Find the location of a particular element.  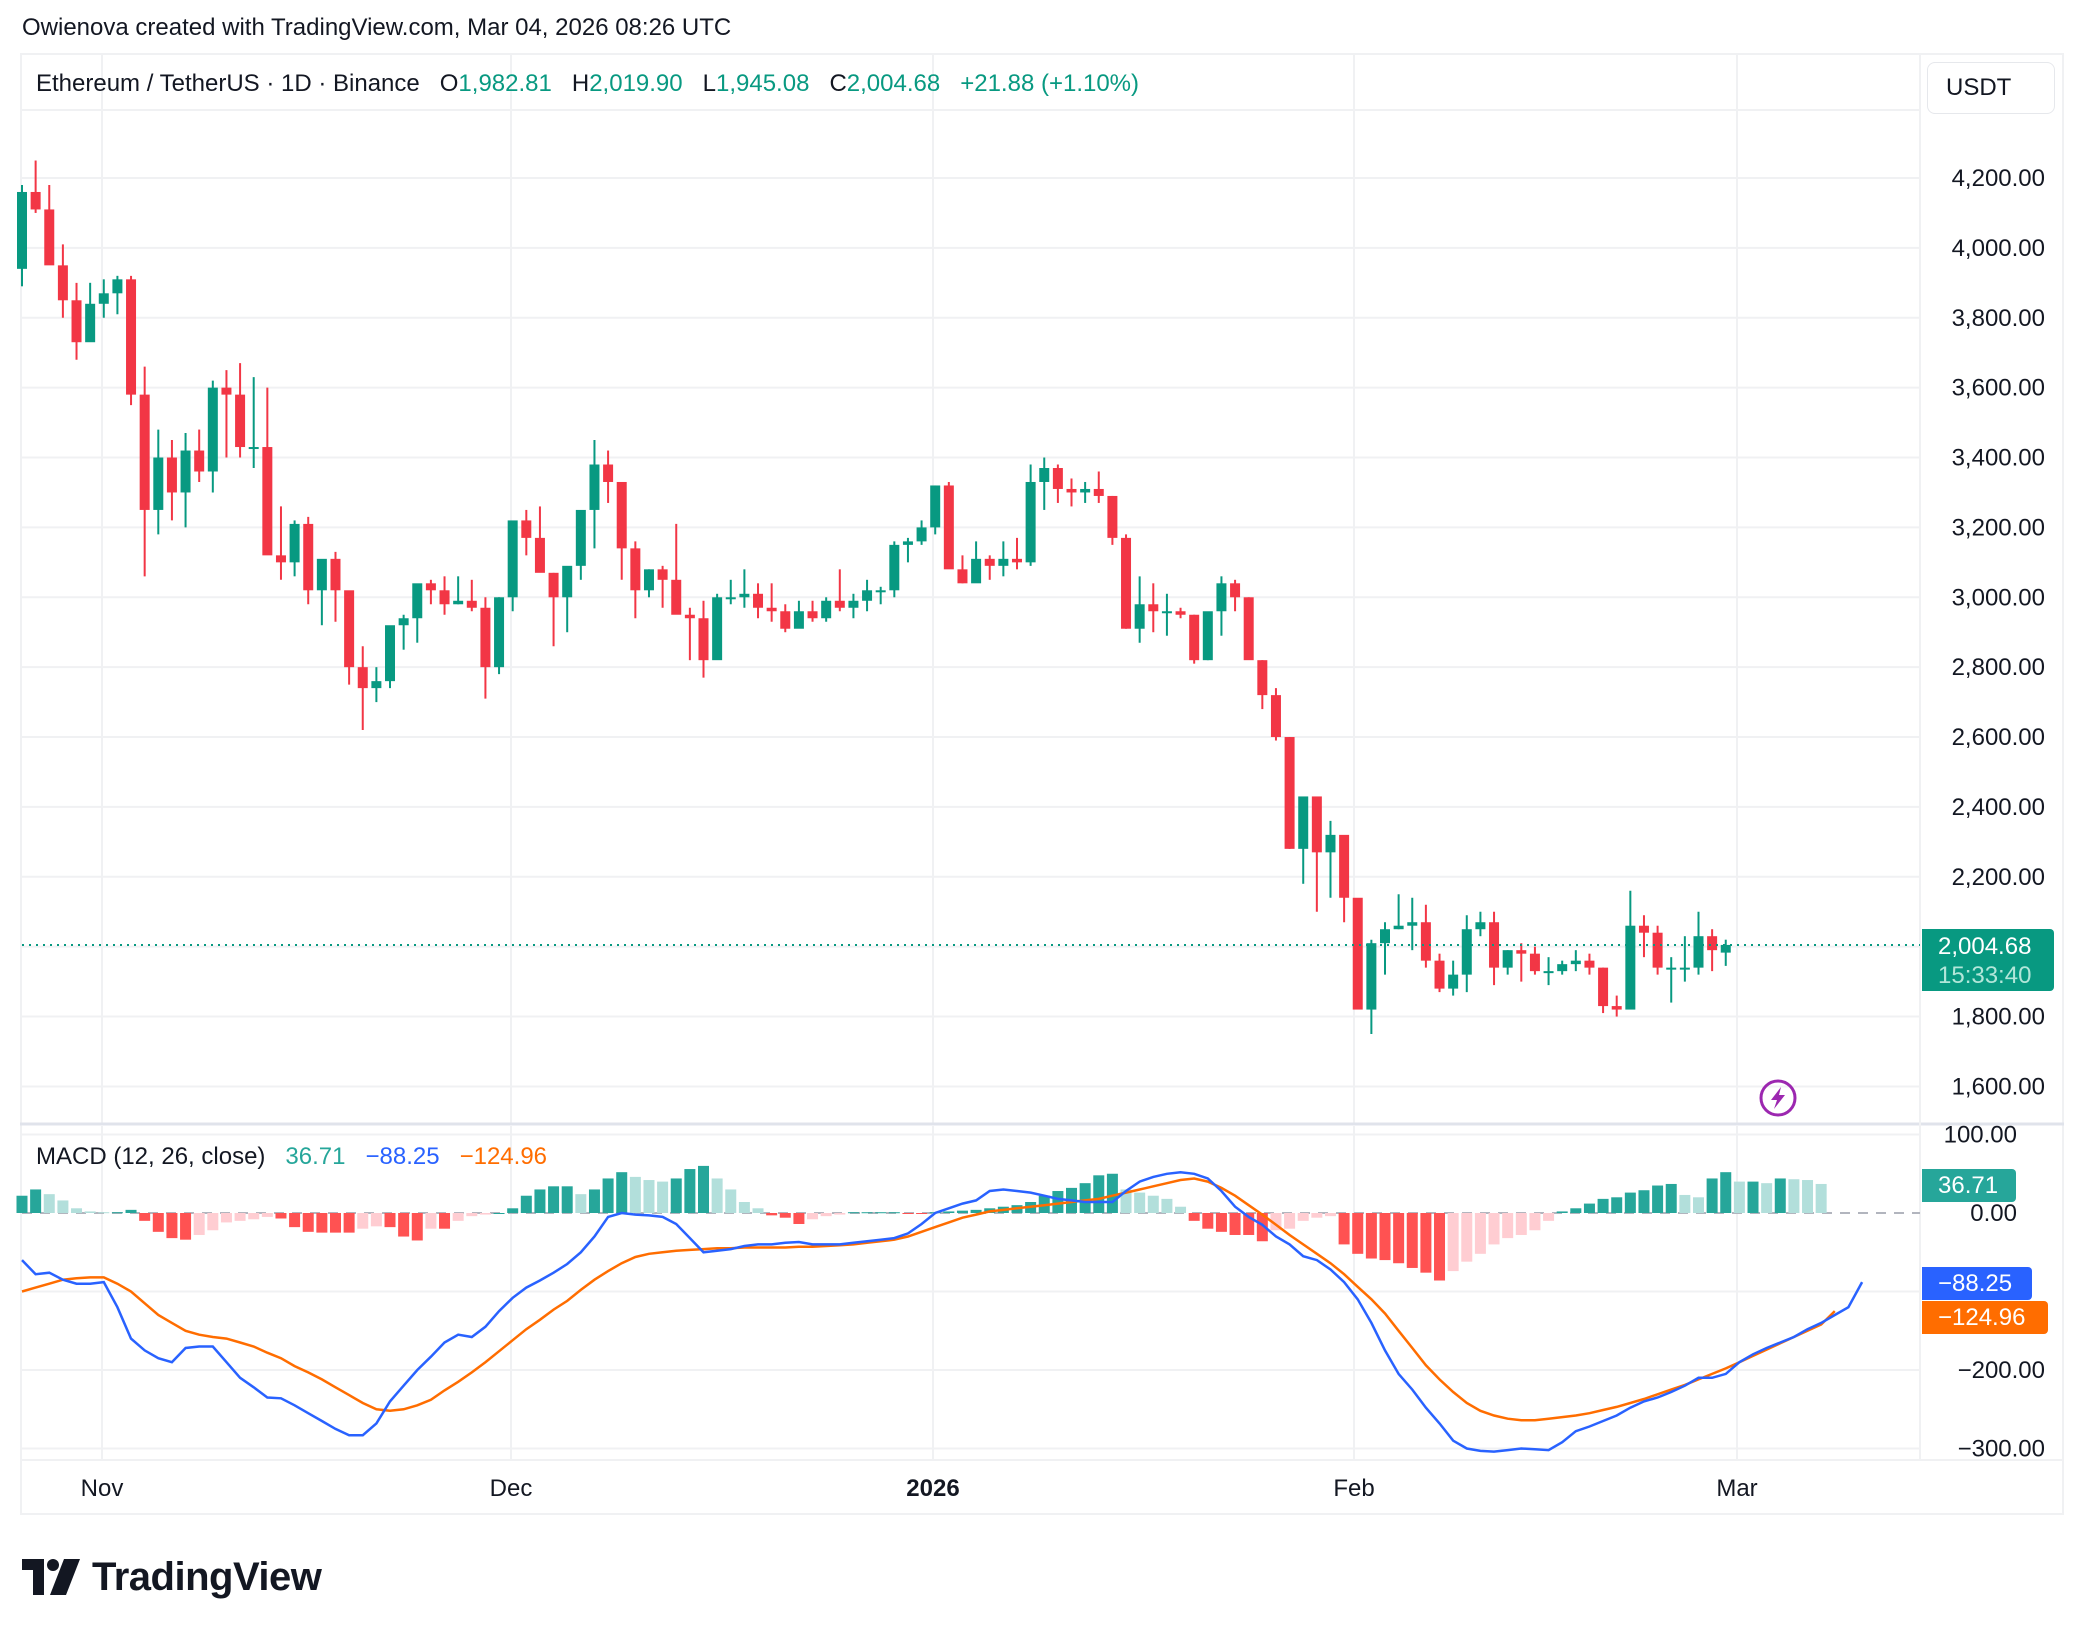

signal-line-tag: −124.96 is located at coordinates (1985, 1317).